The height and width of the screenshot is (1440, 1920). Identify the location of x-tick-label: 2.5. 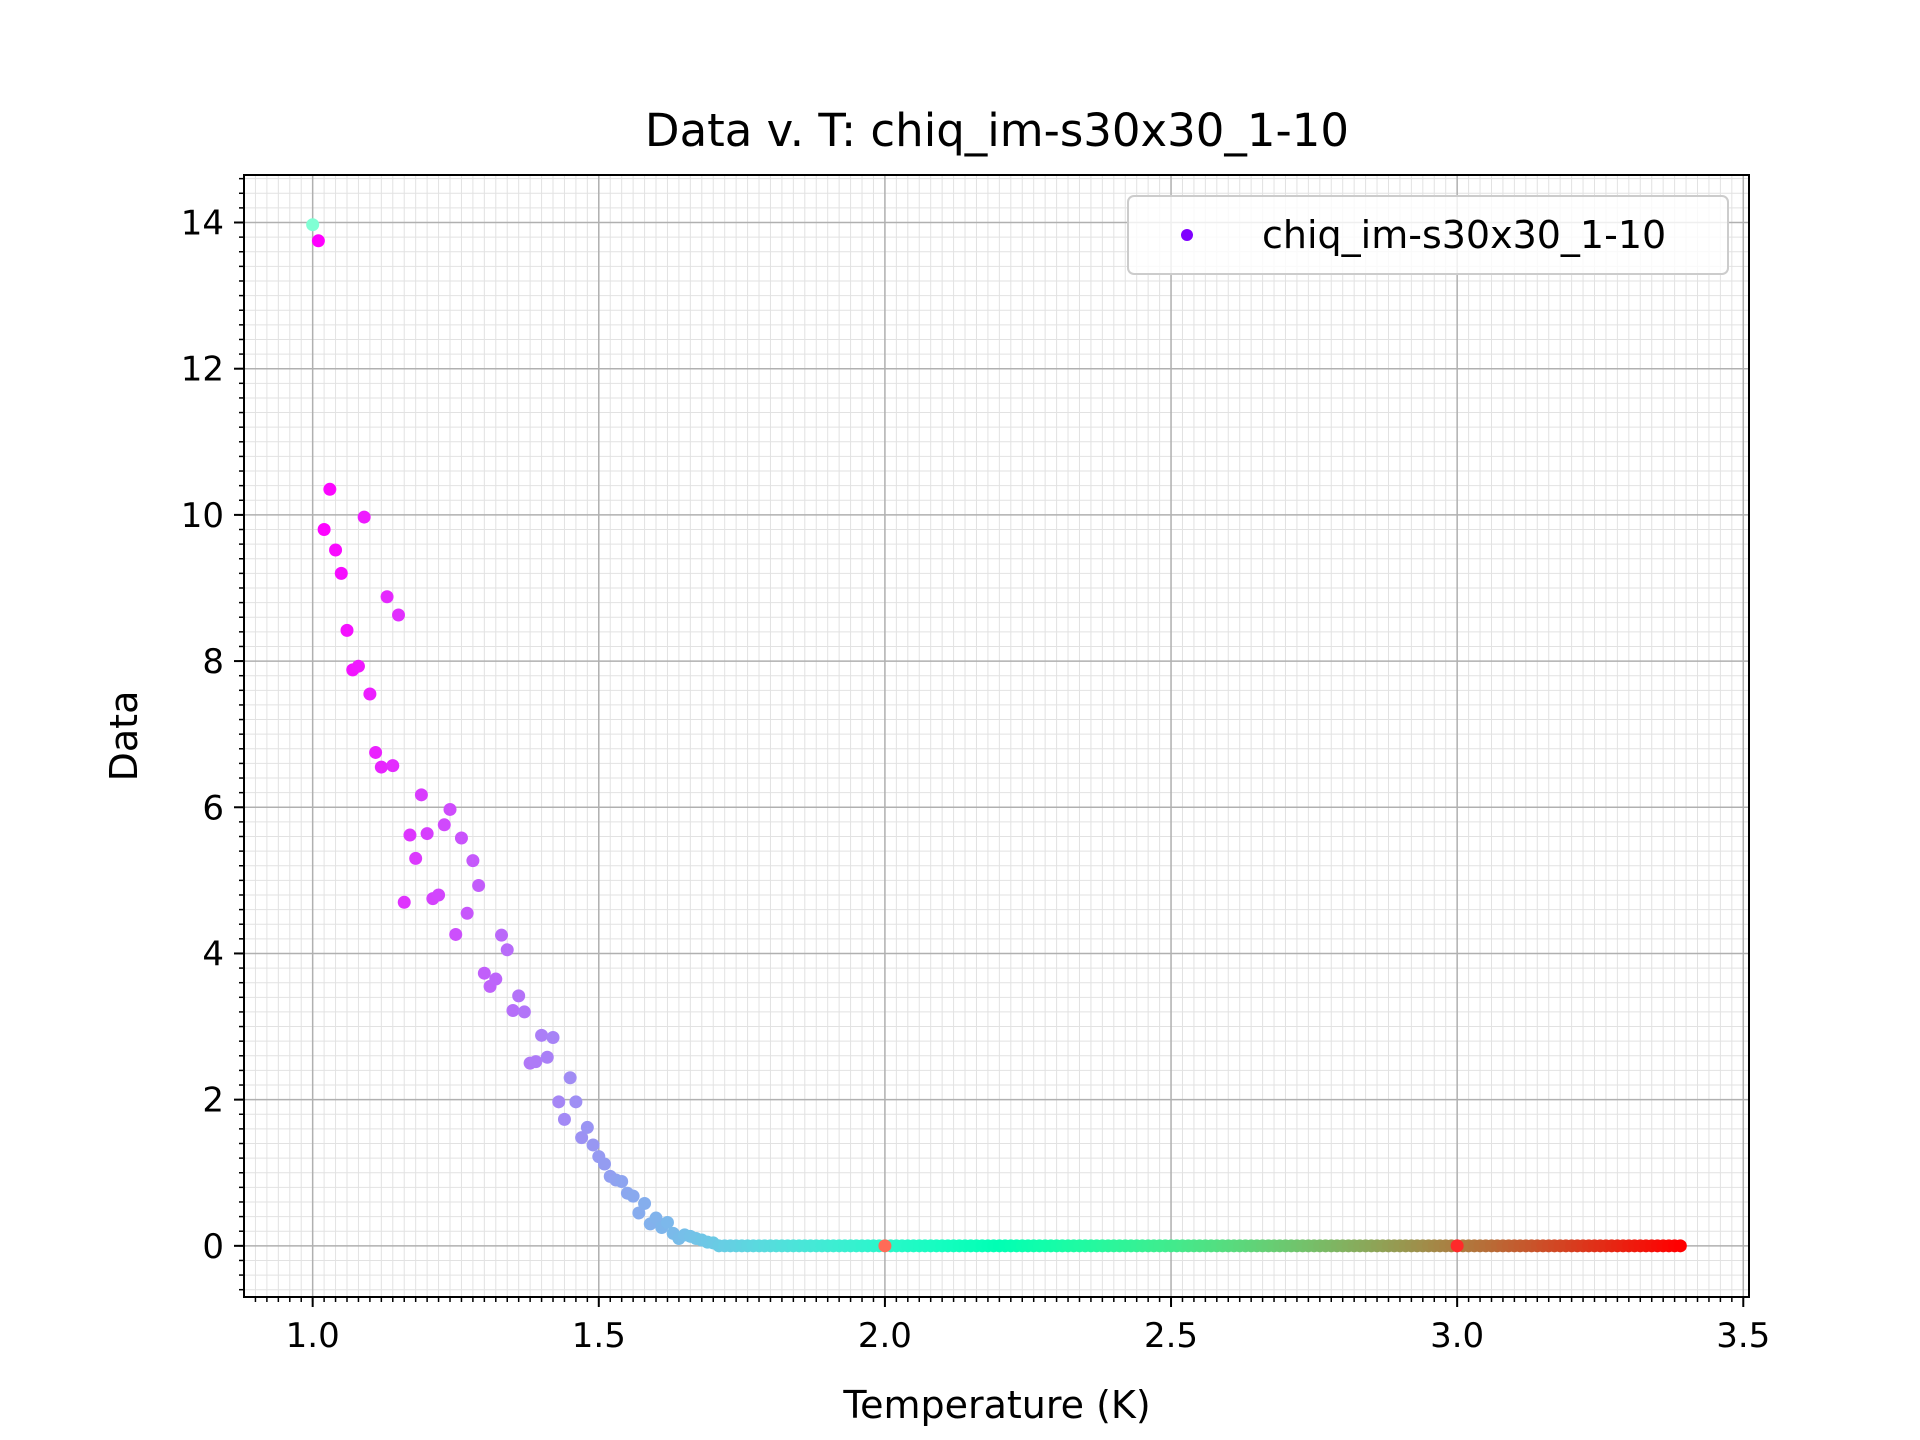
(1171, 1336).